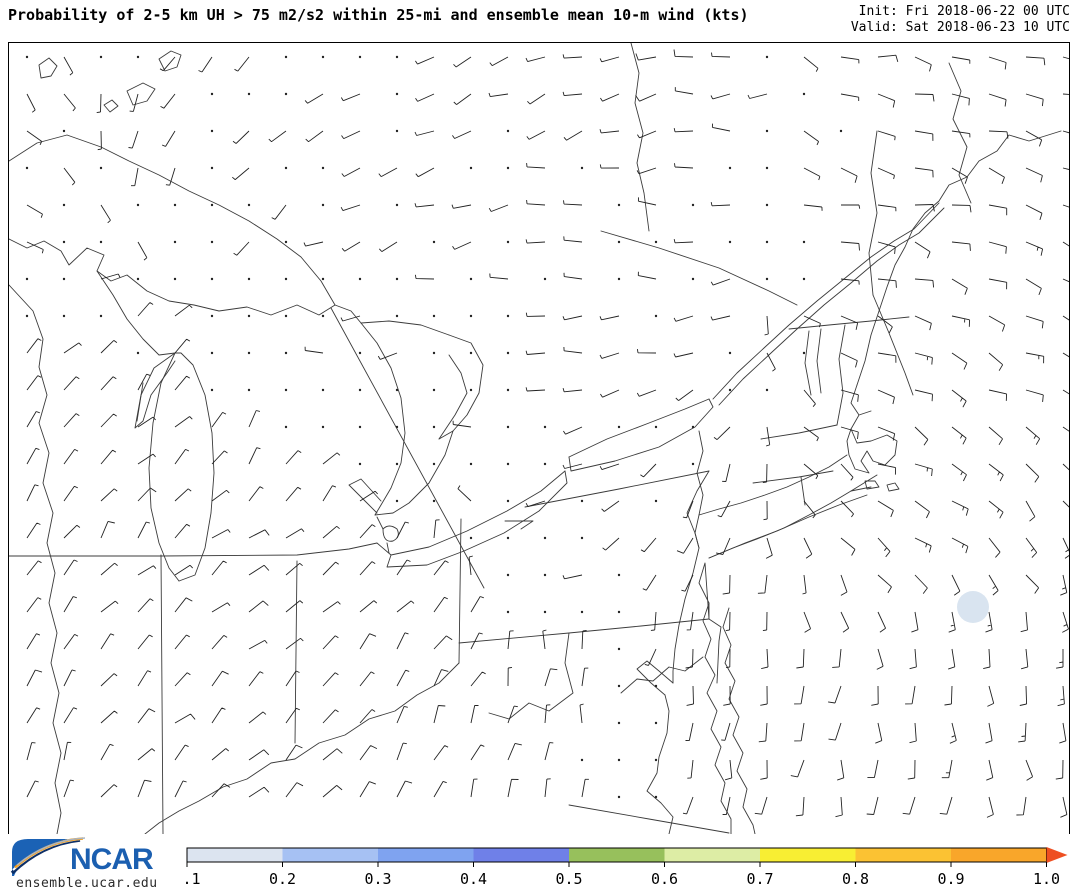 Image resolution: width=1080 pixels, height=896 pixels. Describe the element at coordinates (473, 879) in the screenshot. I see `colorbar-tick-label: 0.4` at that location.